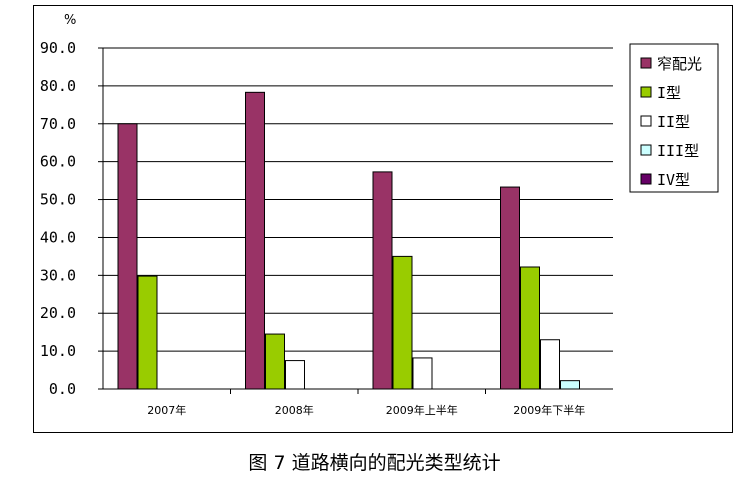 The height and width of the screenshot is (483, 749). What do you see at coordinates (70, 20) in the screenshot?
I see `y-axis-unit-label: %` at bounding box center [70, 20].